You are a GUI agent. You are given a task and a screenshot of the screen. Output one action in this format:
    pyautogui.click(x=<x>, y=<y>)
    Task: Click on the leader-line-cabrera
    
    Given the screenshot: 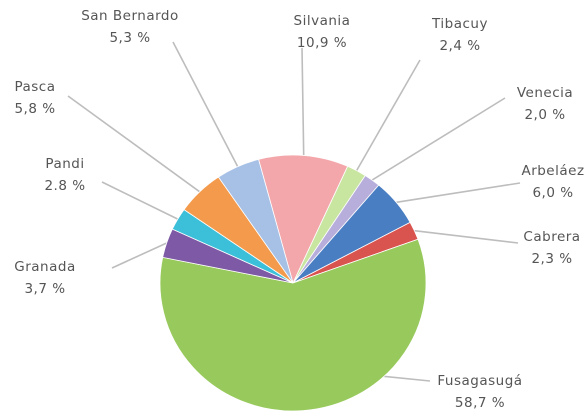 What is the action you would take?
    pyautogui.click(x=466, y=236)
    